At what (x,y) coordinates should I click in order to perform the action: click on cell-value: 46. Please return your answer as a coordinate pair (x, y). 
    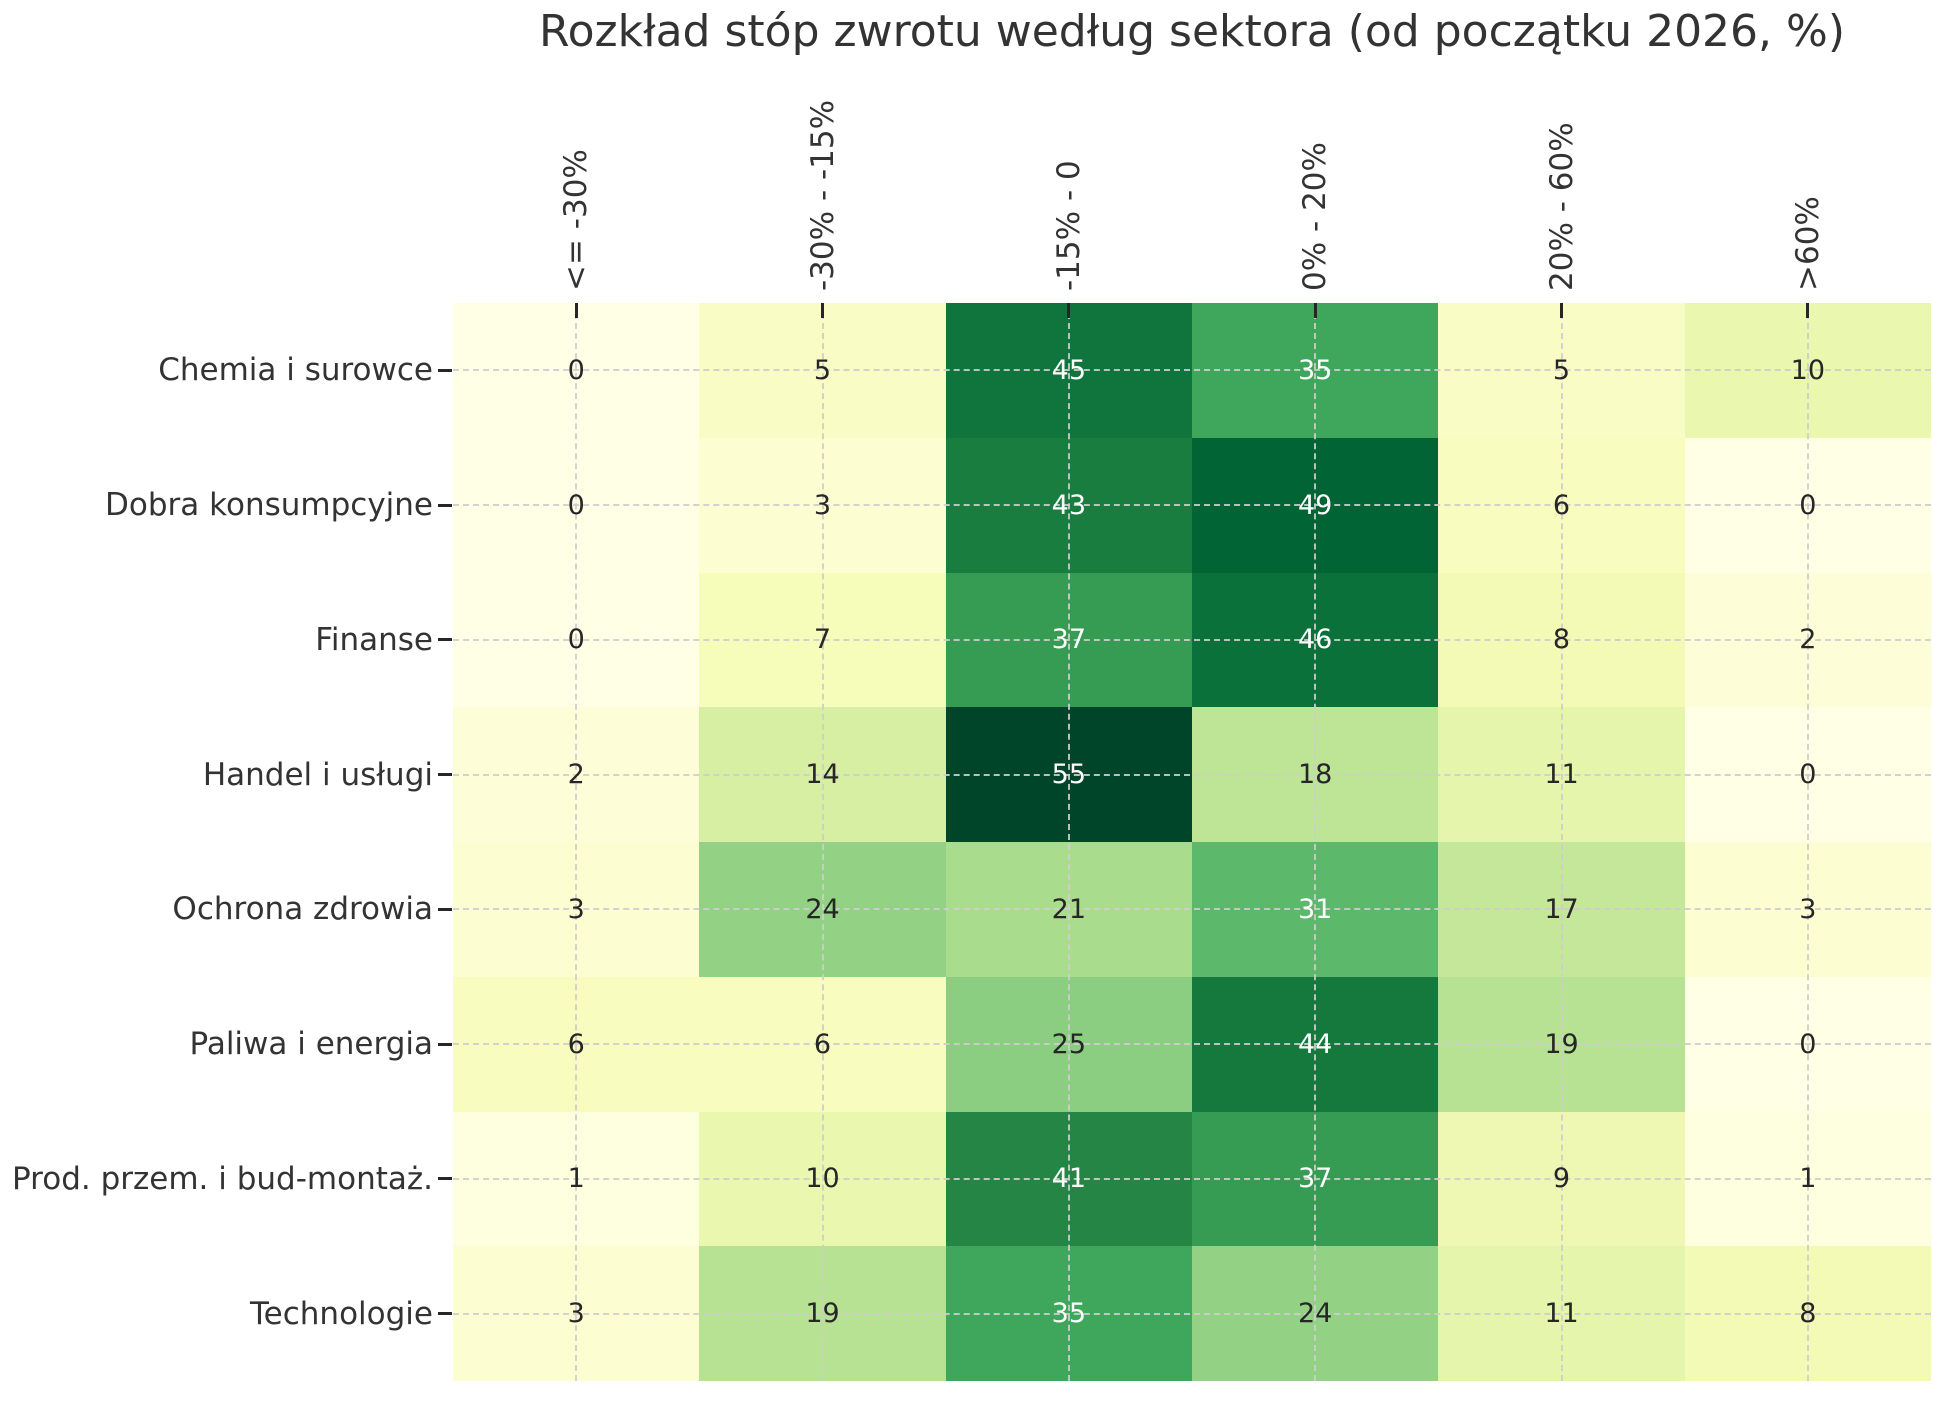
    Looking at the image, I should click on (1315, 640).